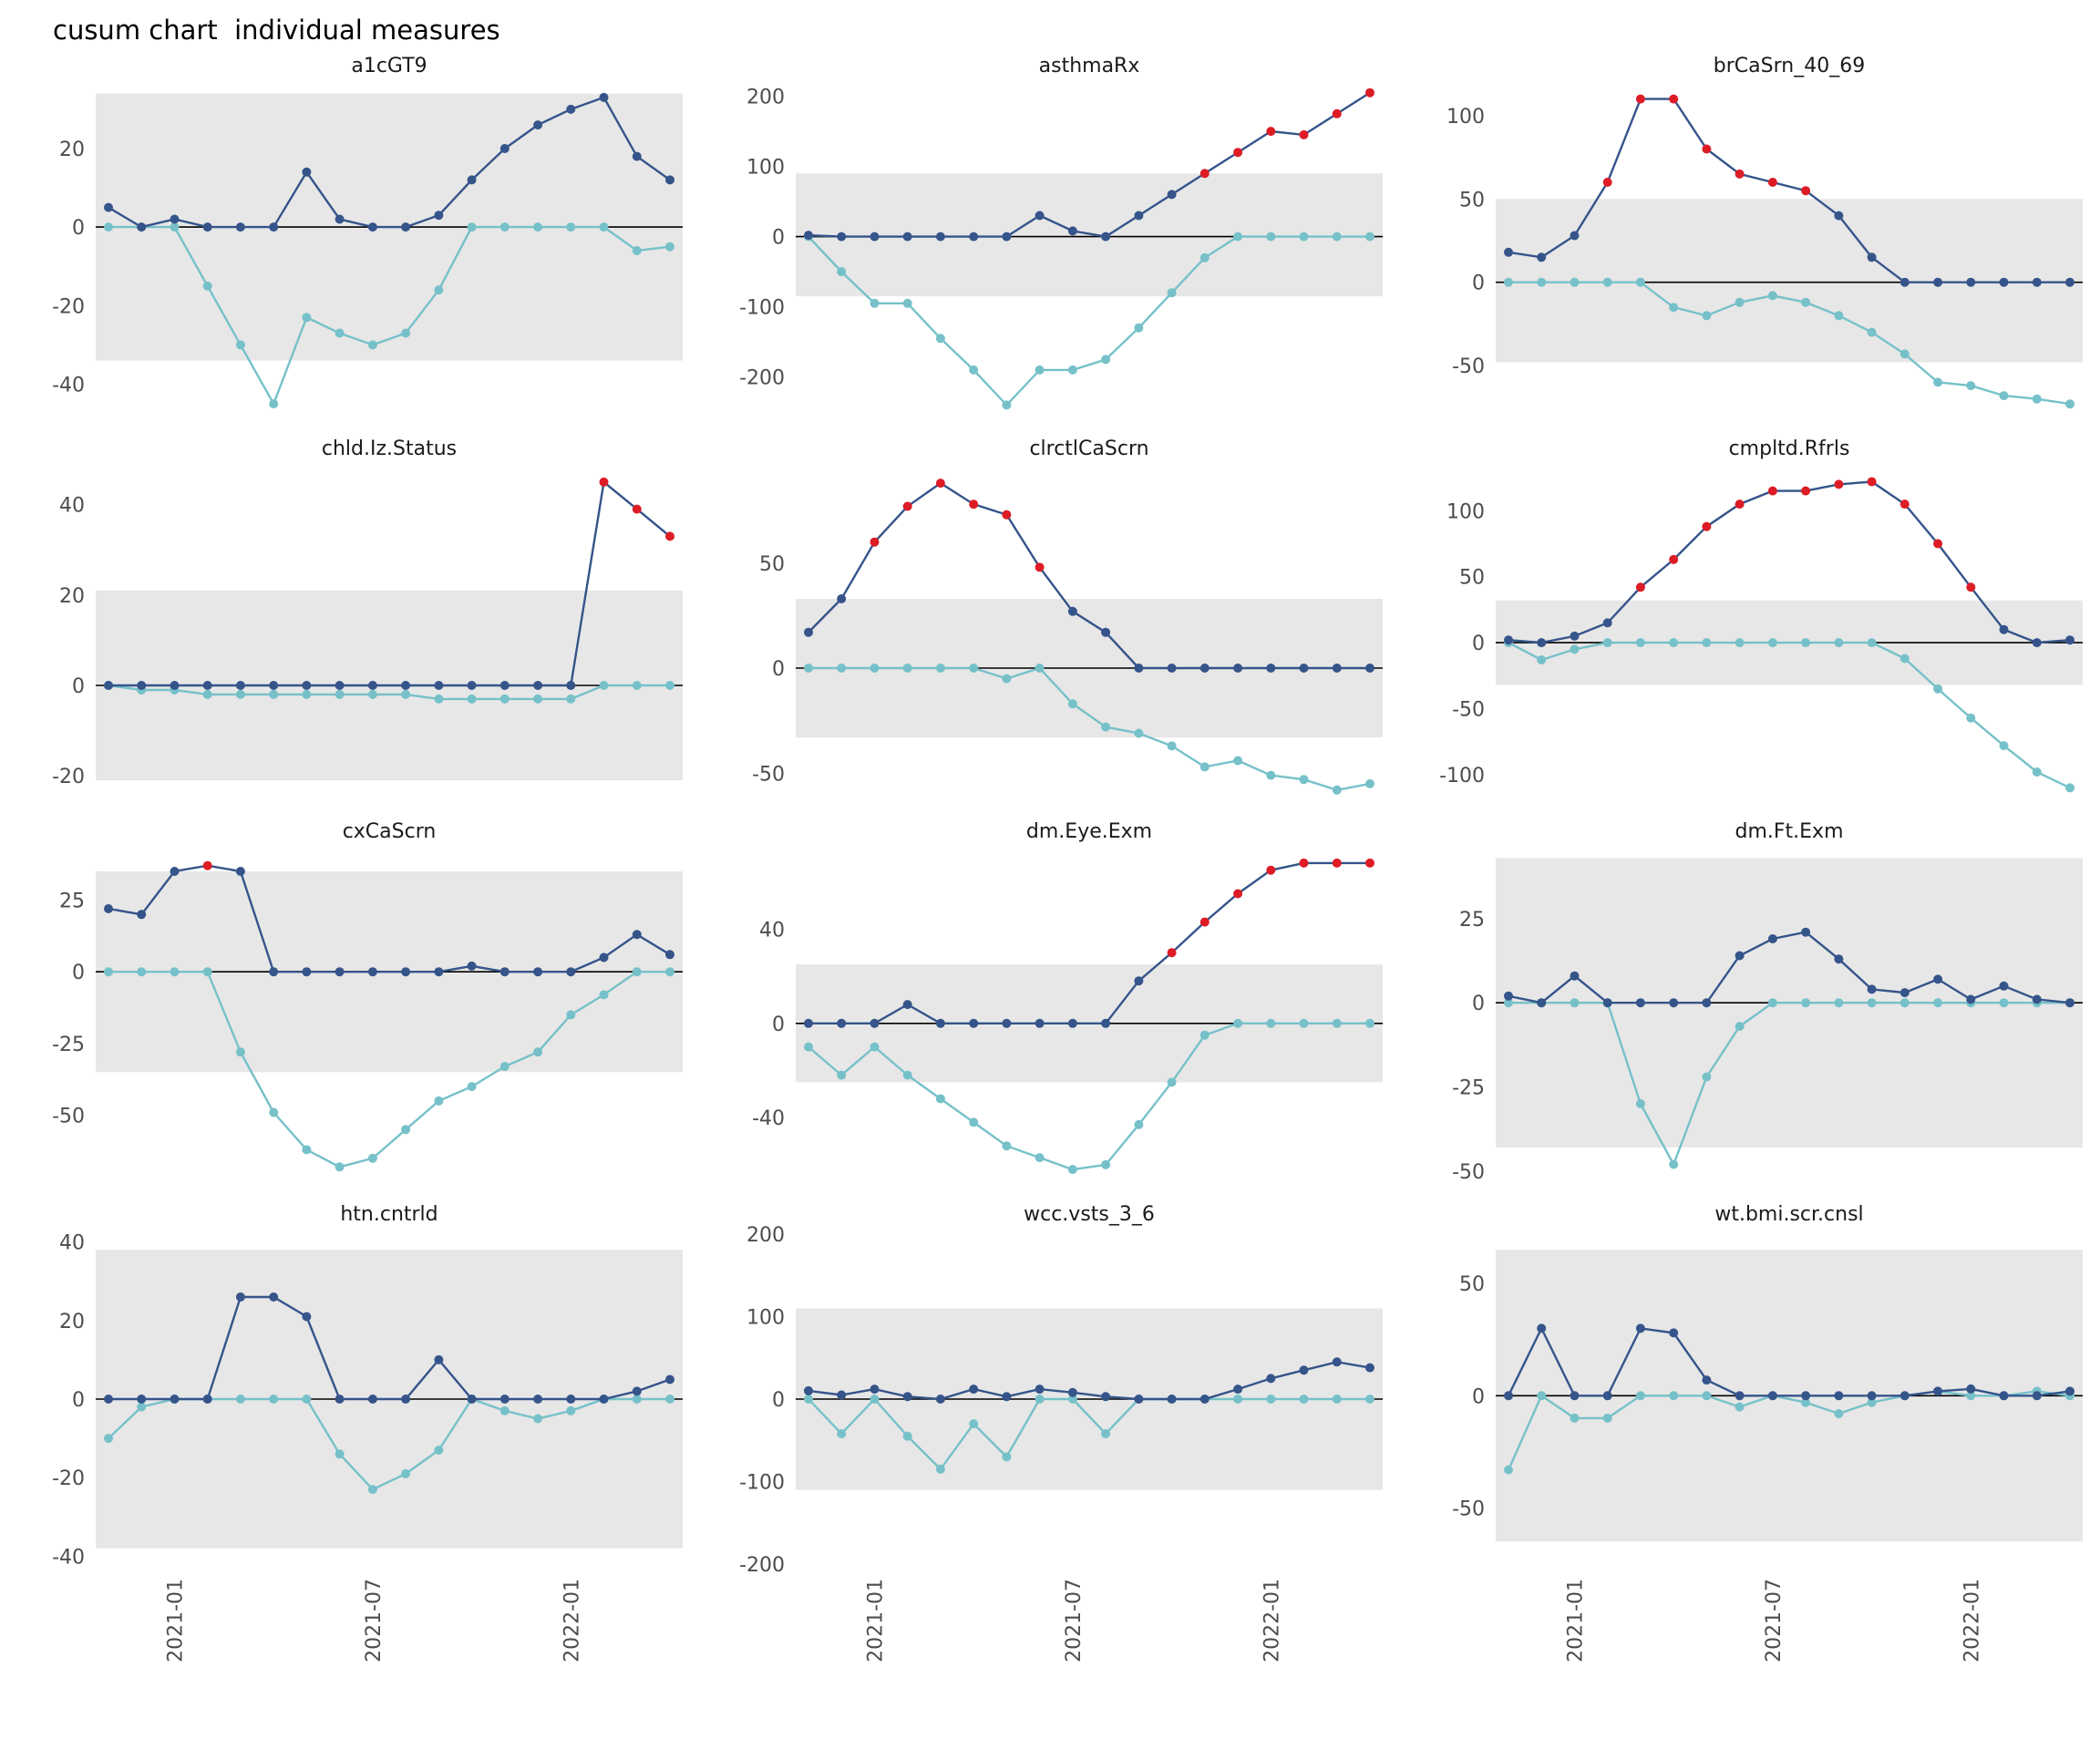 This screenshot has height=1750, width=2100. I want to click on panel-title: cxCaScrn, so click(390, 831).